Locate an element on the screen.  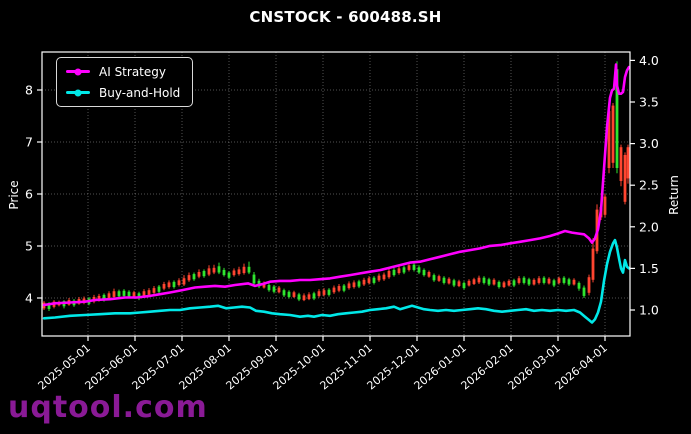
svg-text: 3.0 is located at coordinates (649, 143).